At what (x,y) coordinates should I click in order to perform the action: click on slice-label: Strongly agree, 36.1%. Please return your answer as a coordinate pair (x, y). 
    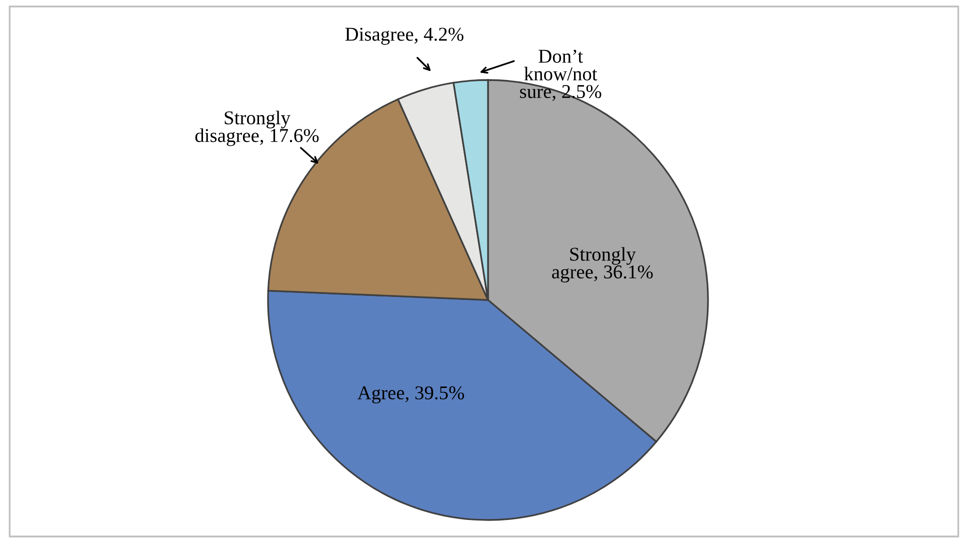
    Looking at the image, I should click on (602, 264).